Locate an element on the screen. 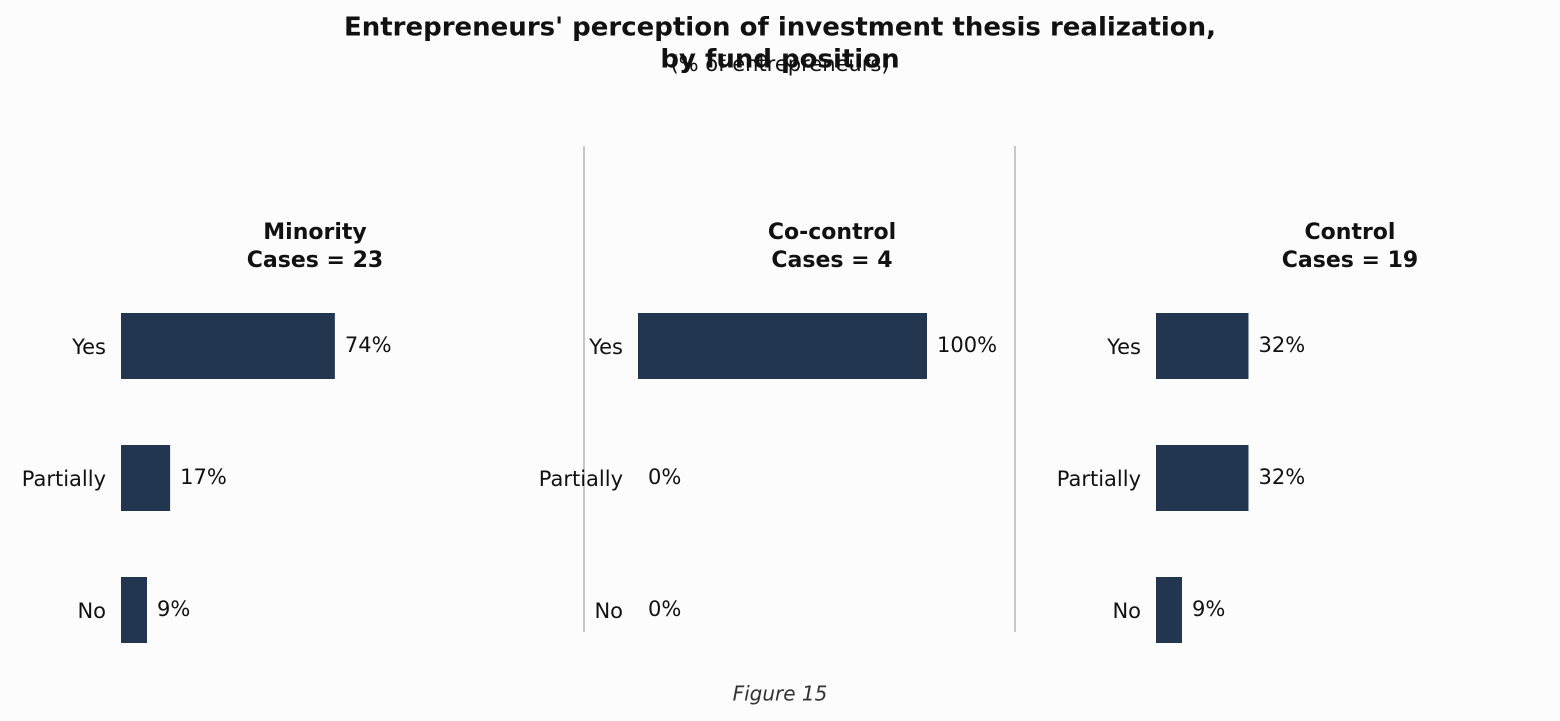  chart-title: by fund position is located at coordinates (779, 60).